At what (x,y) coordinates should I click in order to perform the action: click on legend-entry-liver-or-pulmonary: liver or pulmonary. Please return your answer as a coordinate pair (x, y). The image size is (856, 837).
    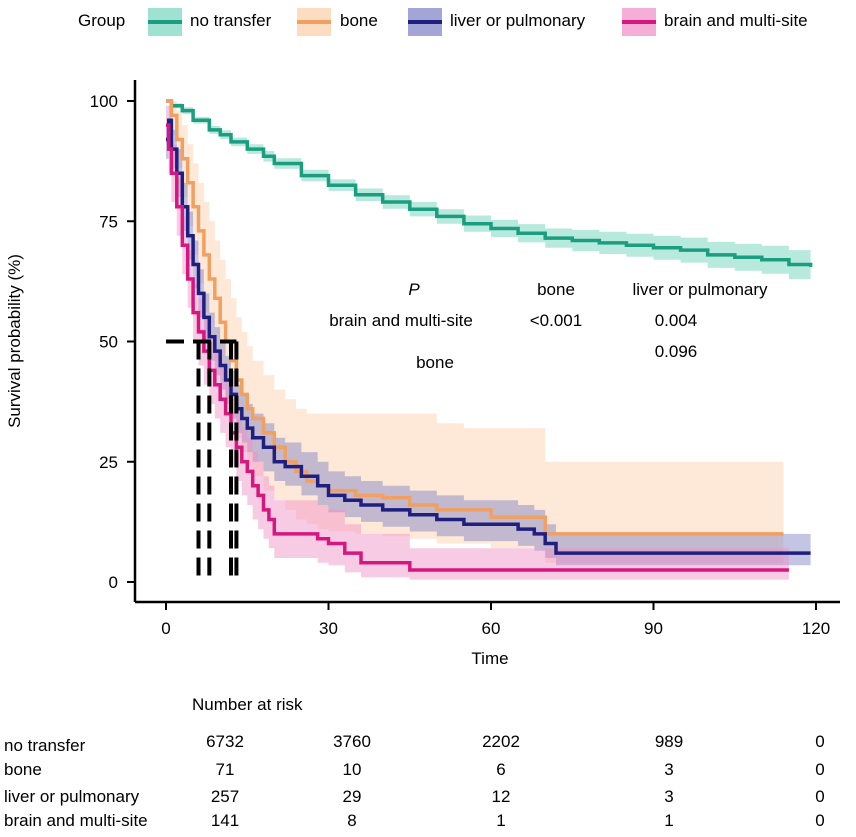
    Looking at the image, I should click on (497, 22).